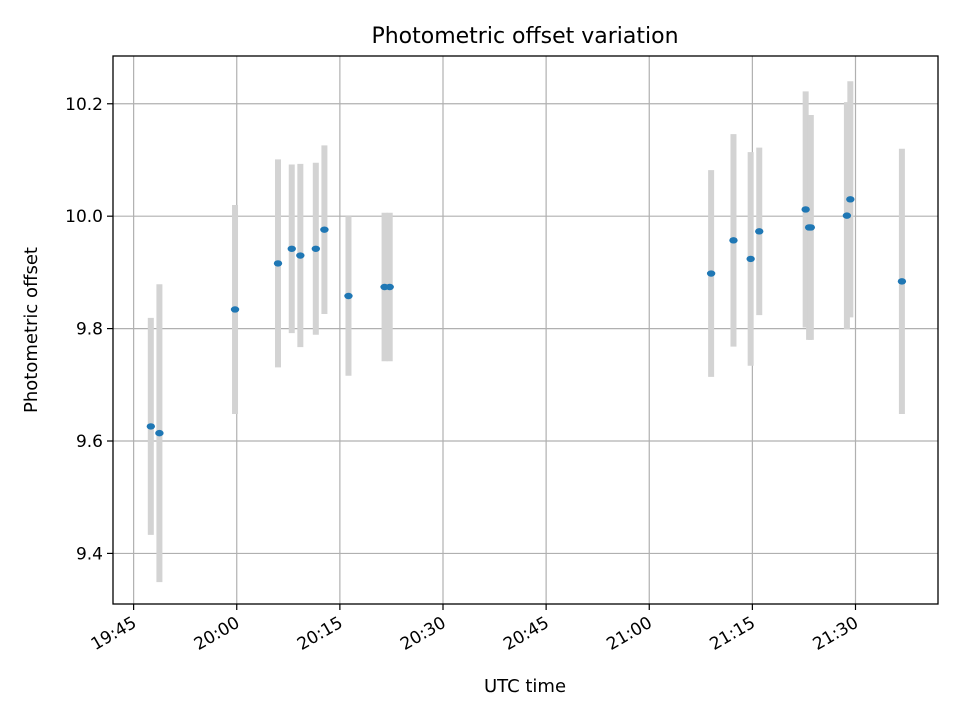 The image size is (960, 720). Describe the element at coordinates (524, 36) in the screenshot. I see `chart-title: Photometric offset variation` at that location.